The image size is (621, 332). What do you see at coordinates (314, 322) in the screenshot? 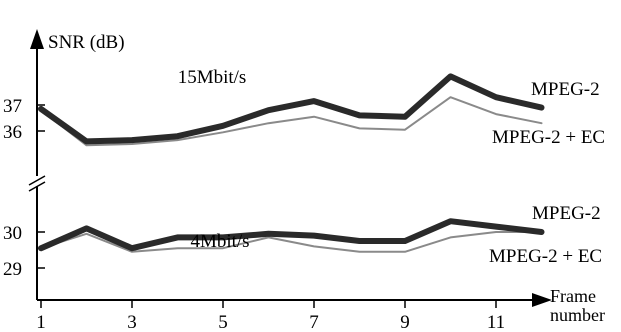
I see `x-tick-label: 7` at bounding box center [314, 322].